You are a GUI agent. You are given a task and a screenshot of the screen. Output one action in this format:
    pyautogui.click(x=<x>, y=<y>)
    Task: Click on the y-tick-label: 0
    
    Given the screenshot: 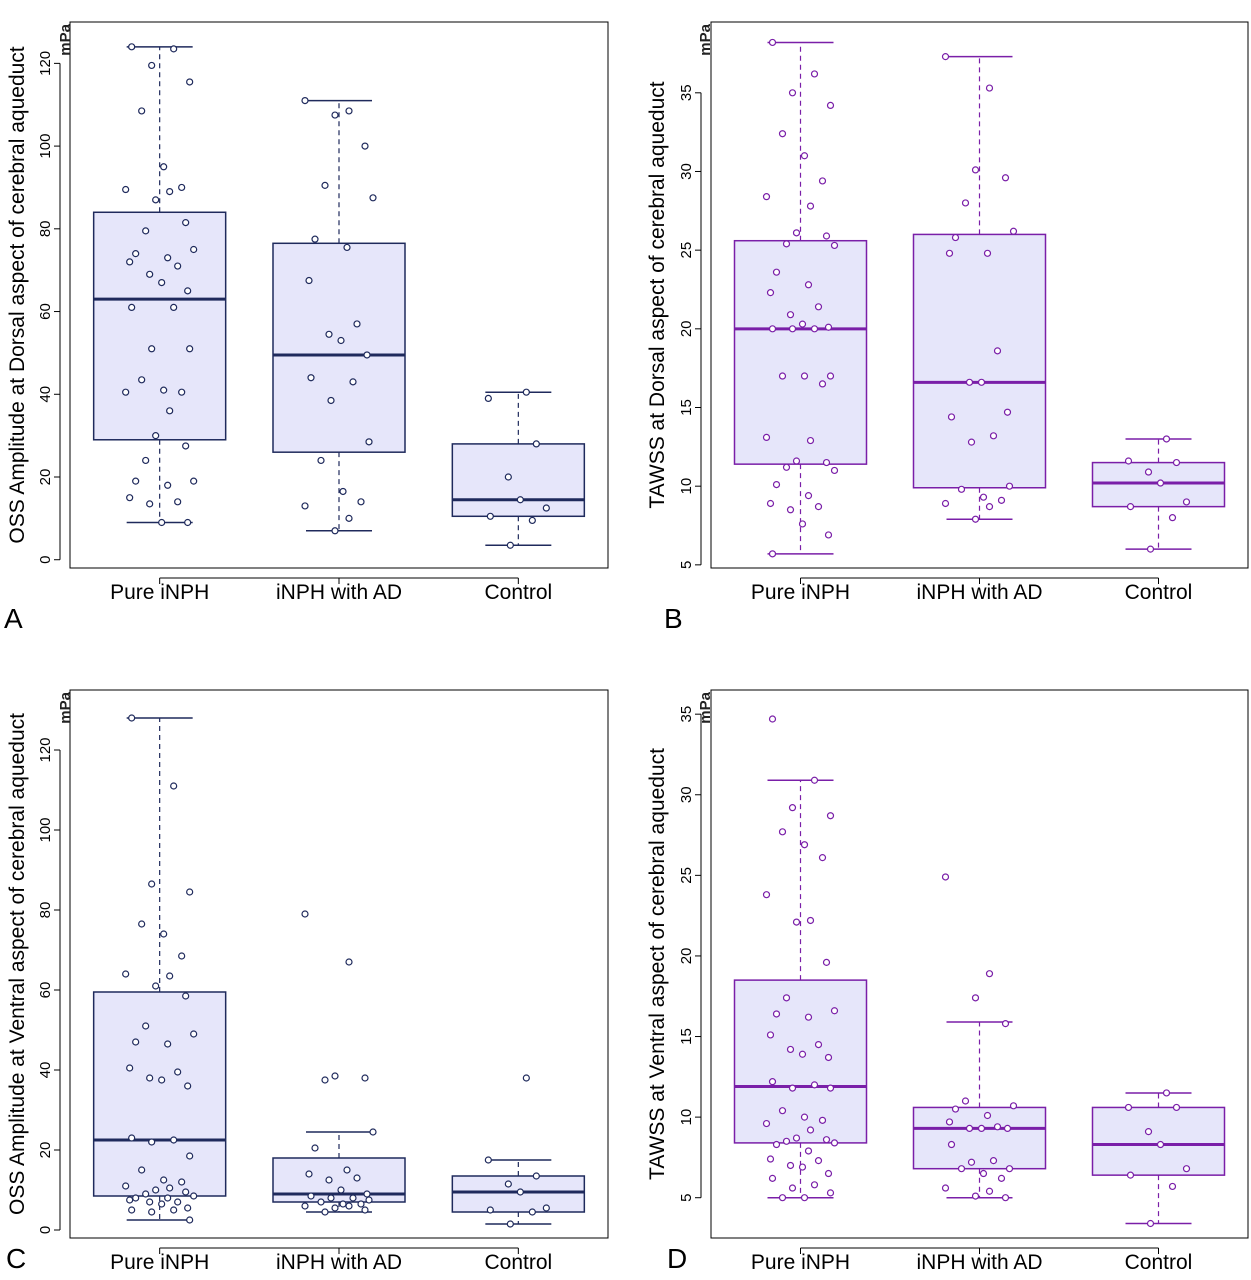 What is the action you would take?
    pyautogui.click(x=45, y=1230)
    